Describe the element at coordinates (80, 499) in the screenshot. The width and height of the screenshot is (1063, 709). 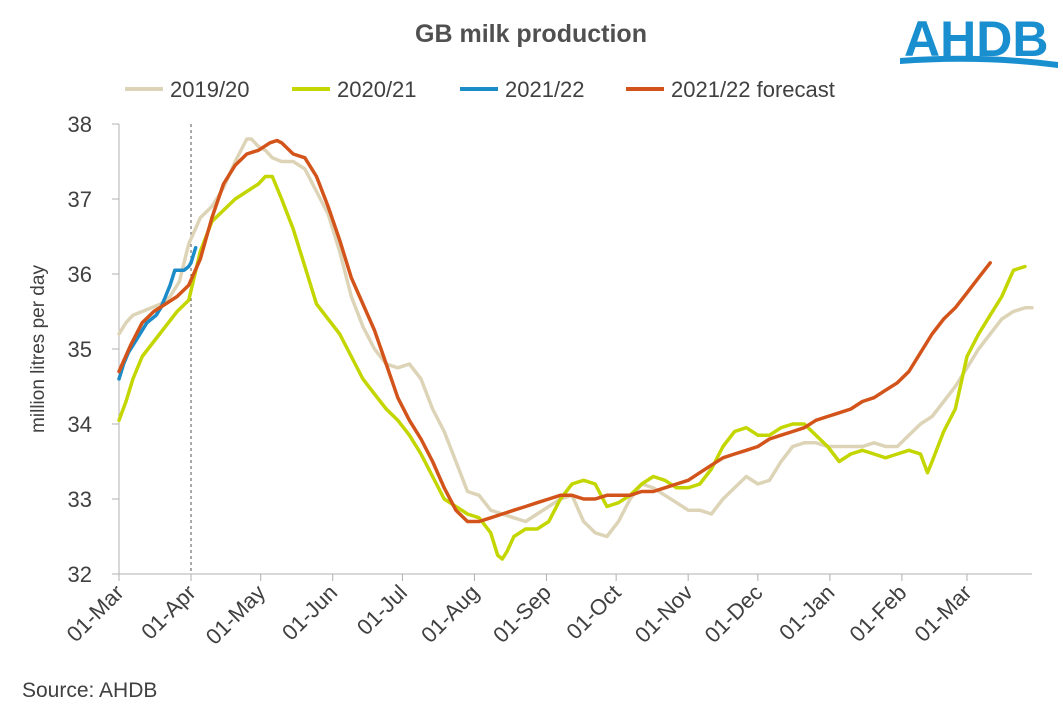
I see `y-tick-label: 33` at that location.